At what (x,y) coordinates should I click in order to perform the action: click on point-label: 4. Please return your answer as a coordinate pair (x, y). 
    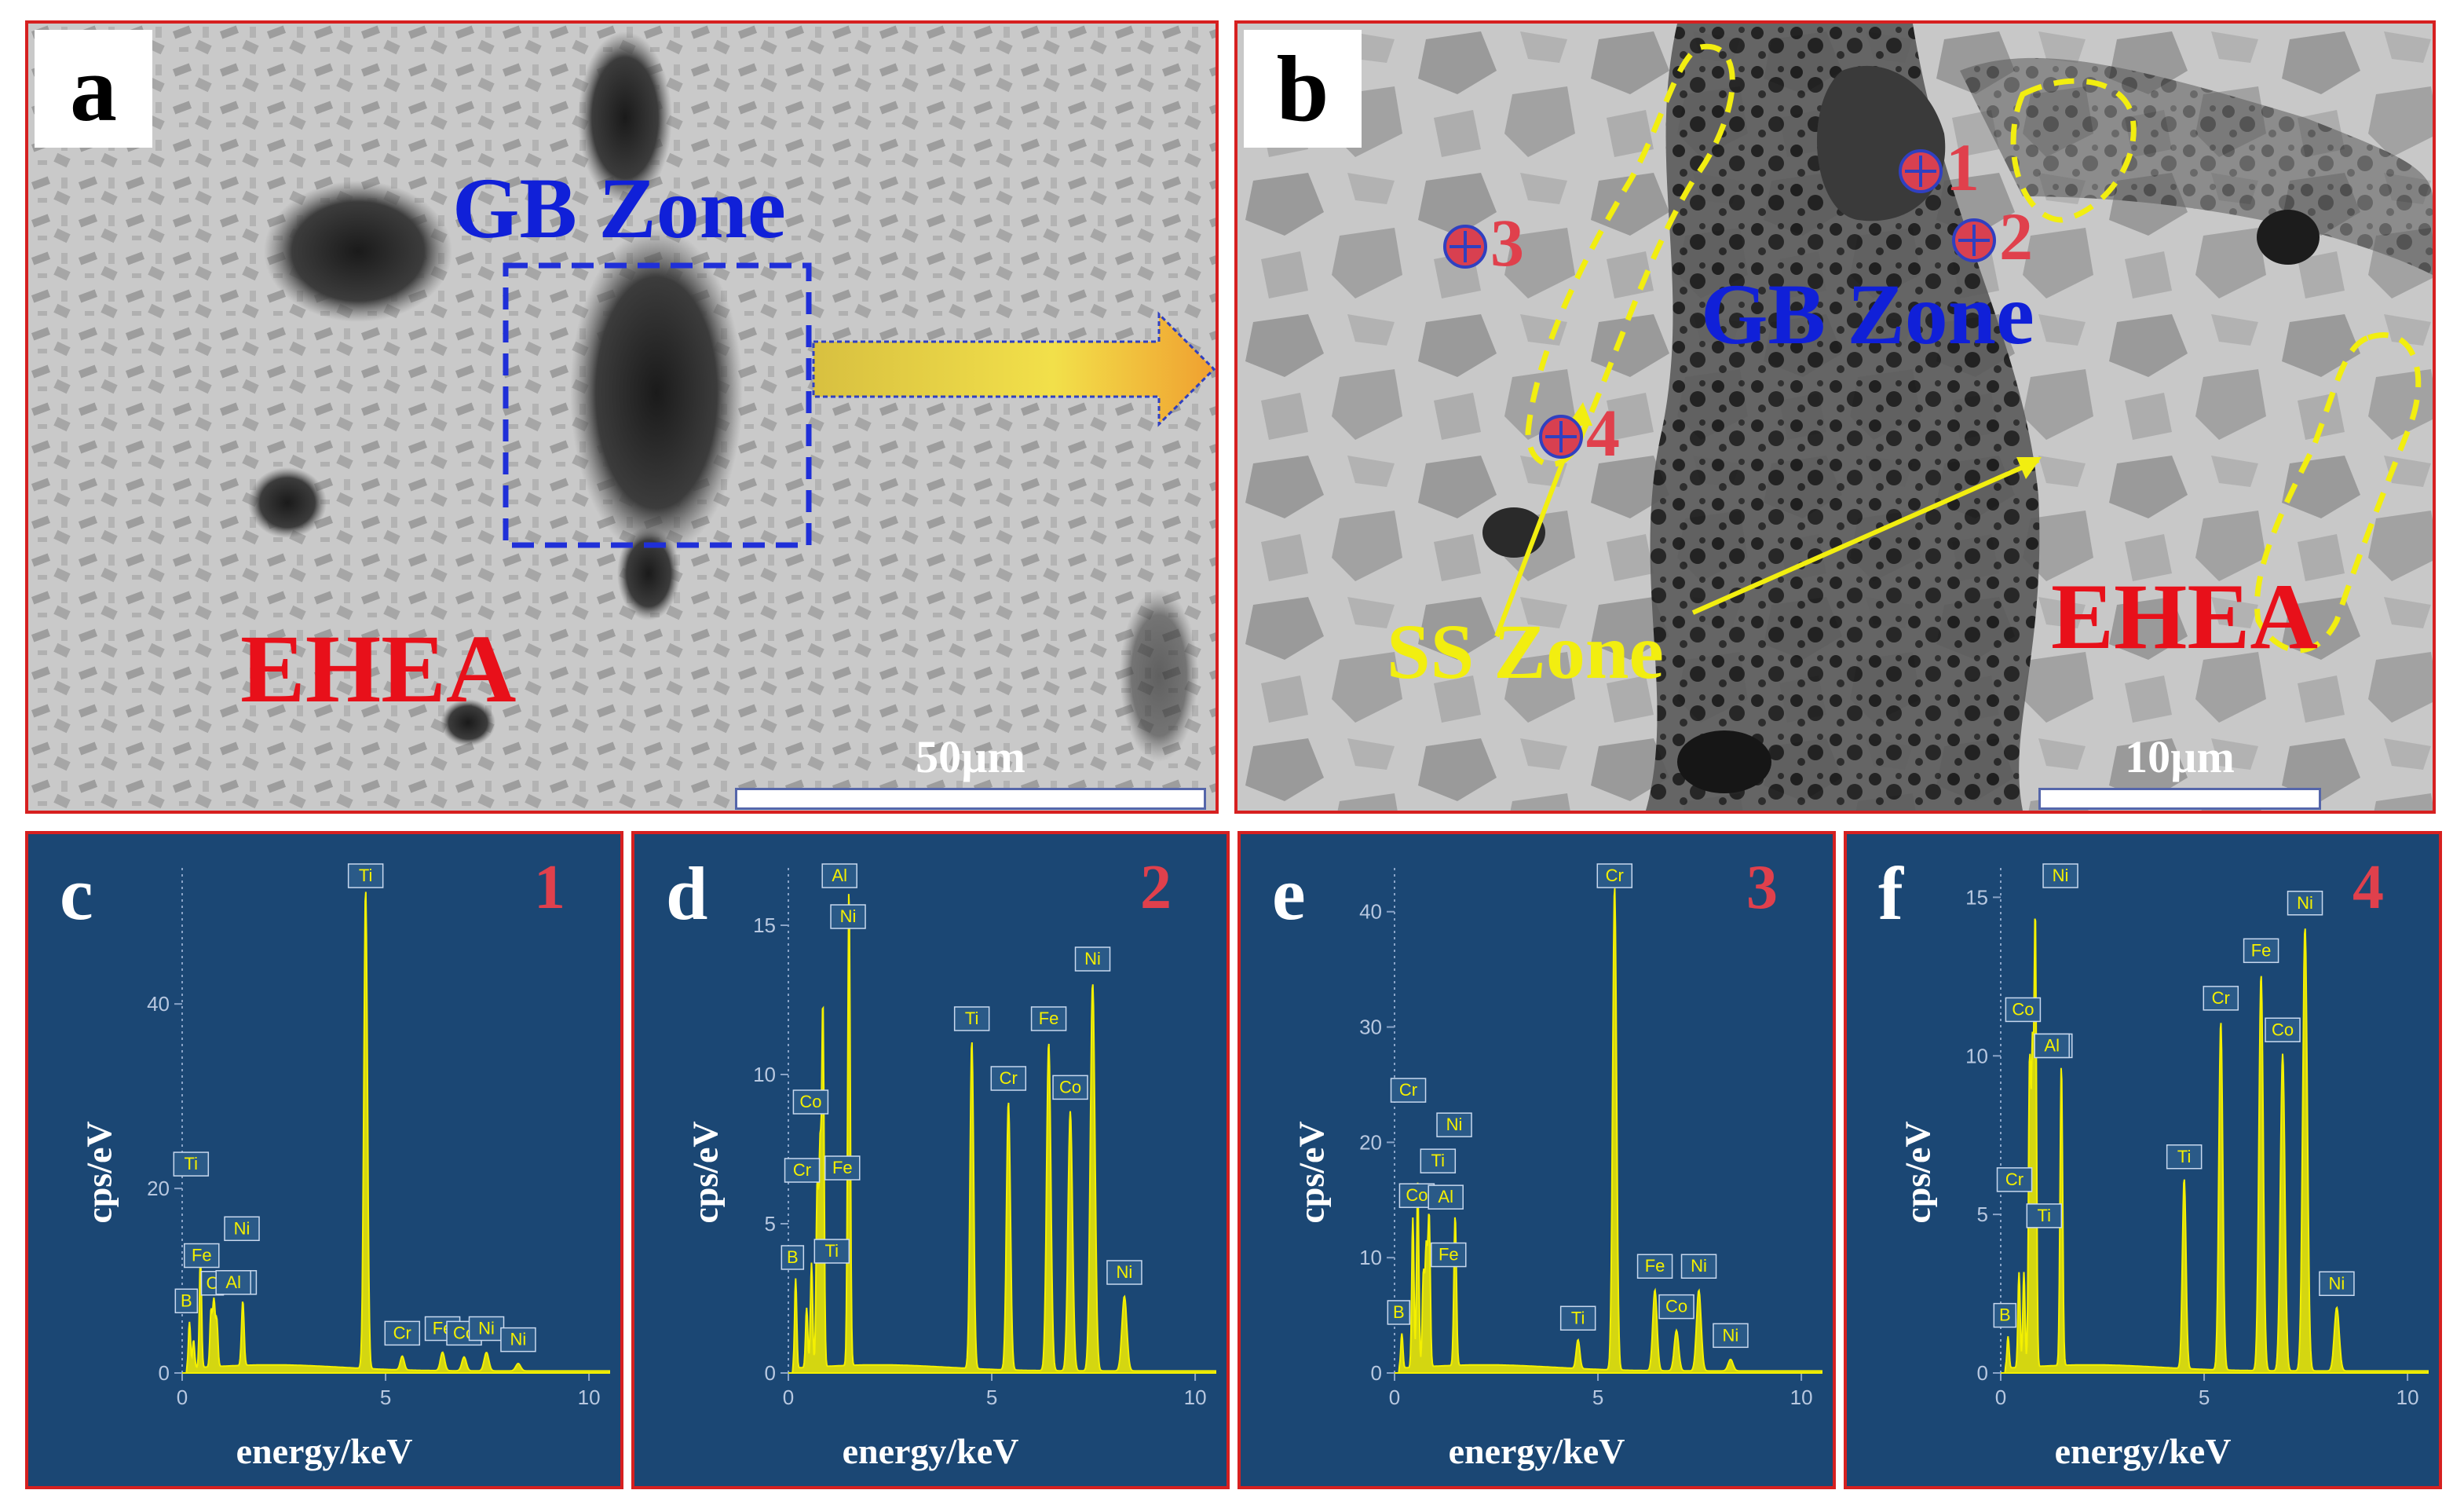
    Looking at the image, I should click on (1603, 432).